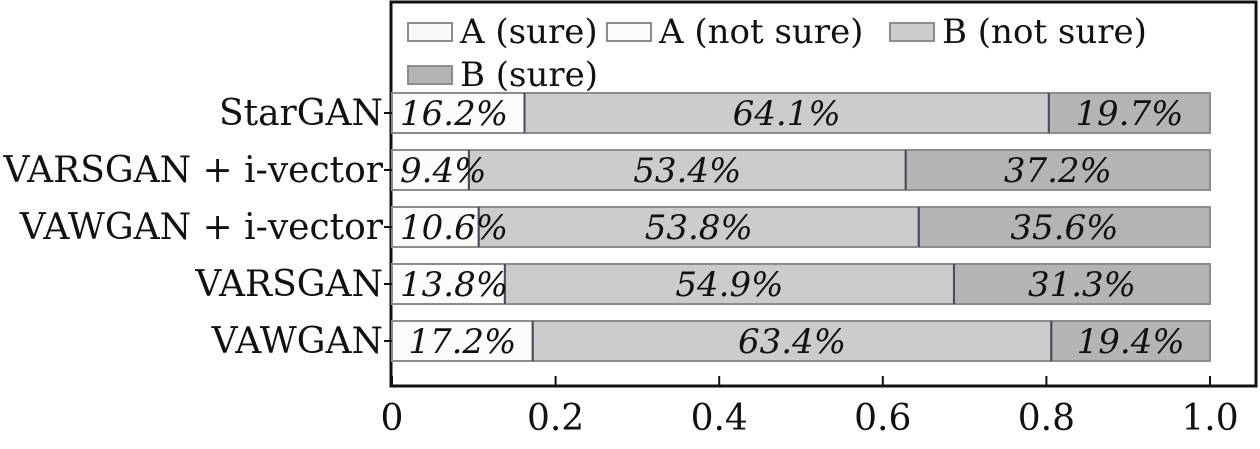  I want to click on category-label: StarGAN, so click(301, 113).